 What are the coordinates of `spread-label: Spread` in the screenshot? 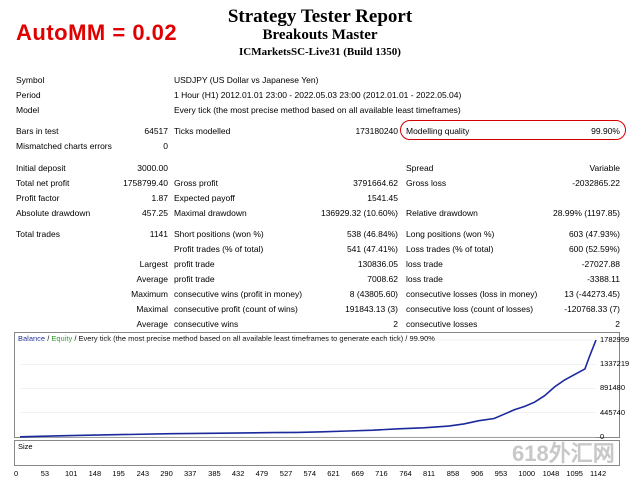 It's located at (420, 168).